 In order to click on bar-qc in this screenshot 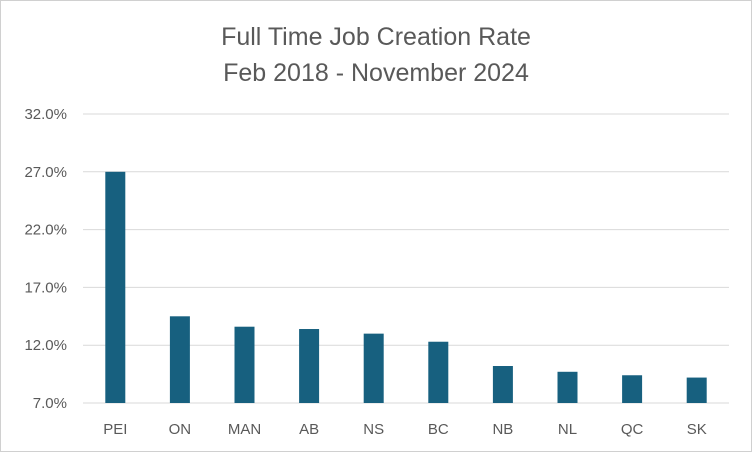, I will do `click(632, 389)`.